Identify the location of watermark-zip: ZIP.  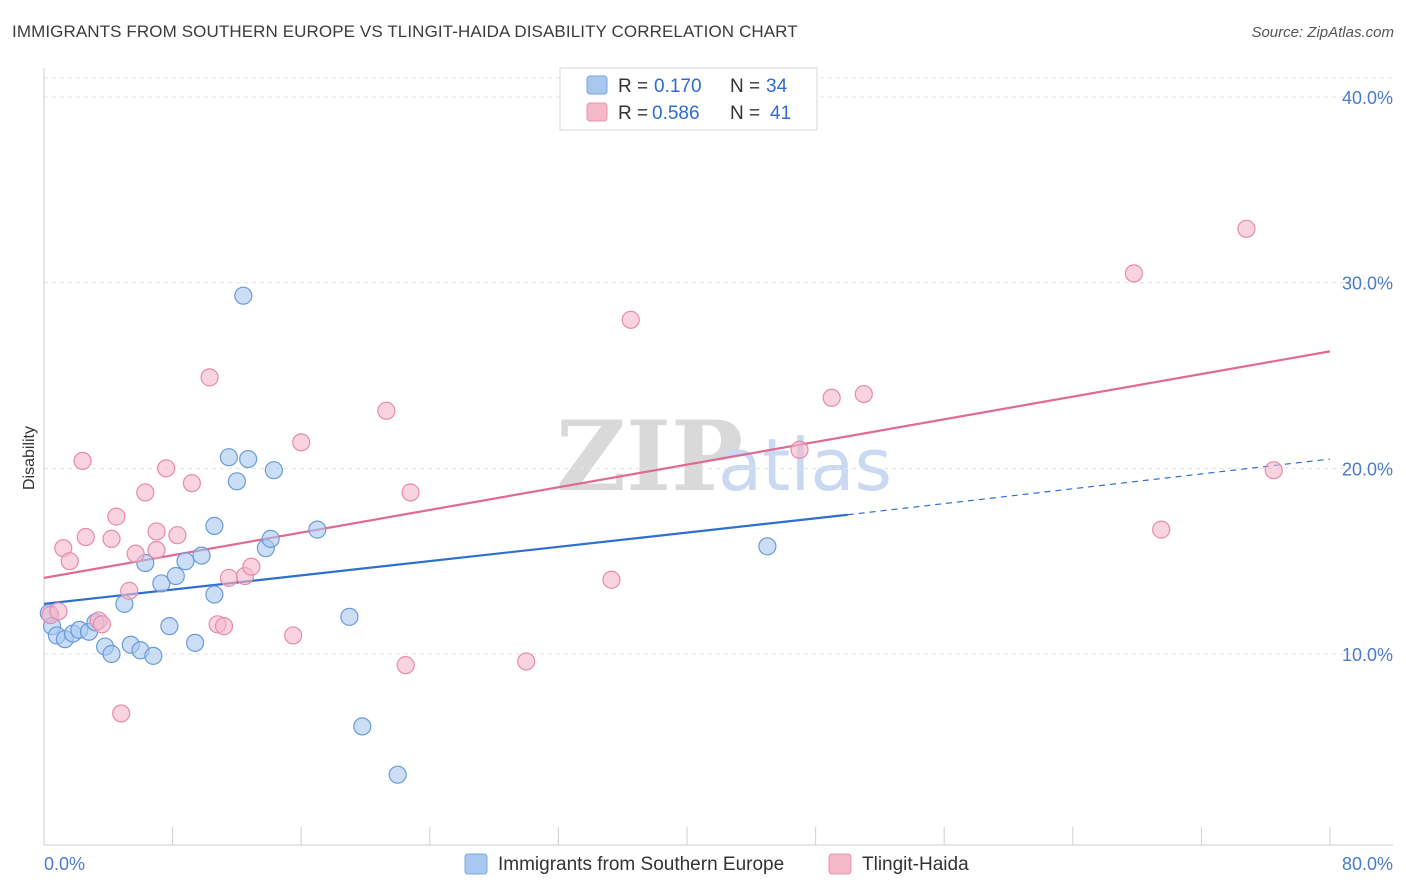
(649, 456).